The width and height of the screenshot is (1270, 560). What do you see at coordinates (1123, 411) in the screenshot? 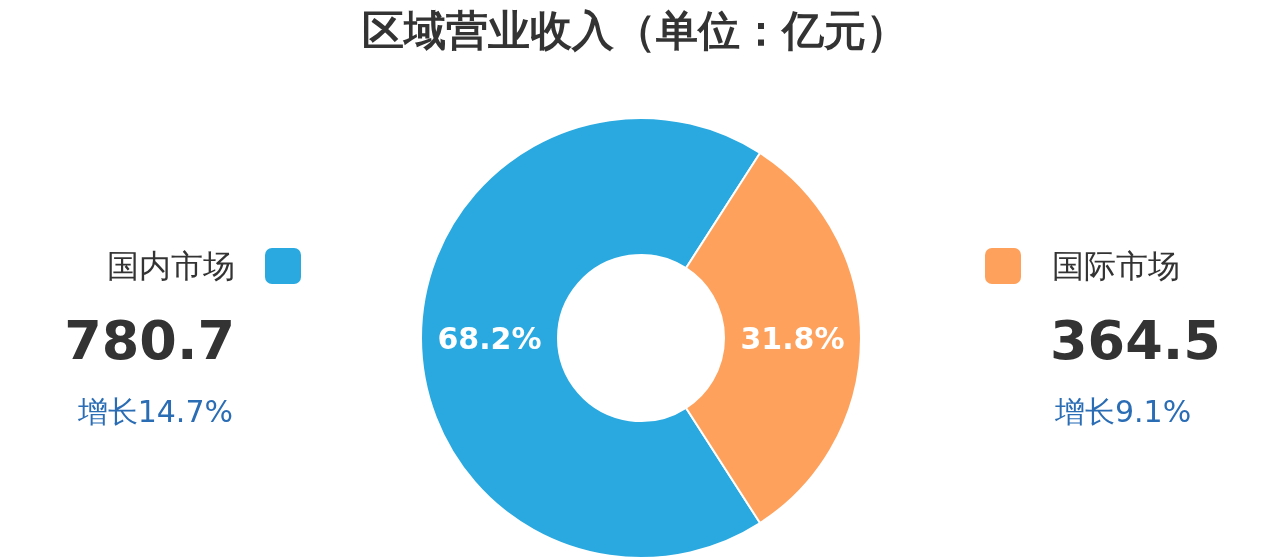
I see `text: 增长9.1%` at bounding box center [1123, 411].